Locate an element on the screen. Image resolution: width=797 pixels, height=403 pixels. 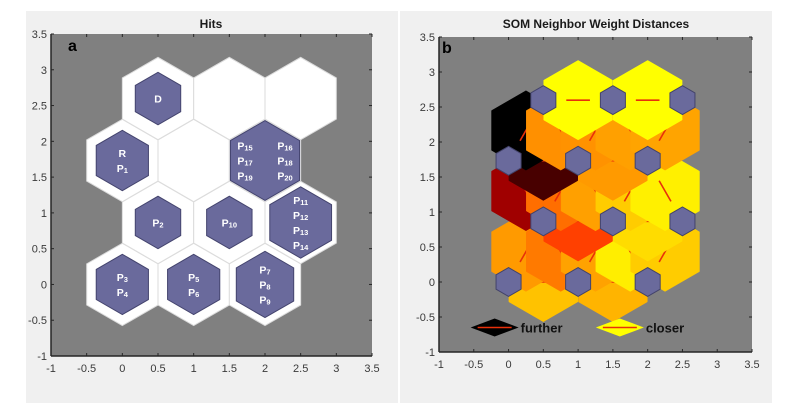
hit-label: P8 is located at coordinates (264, 285).